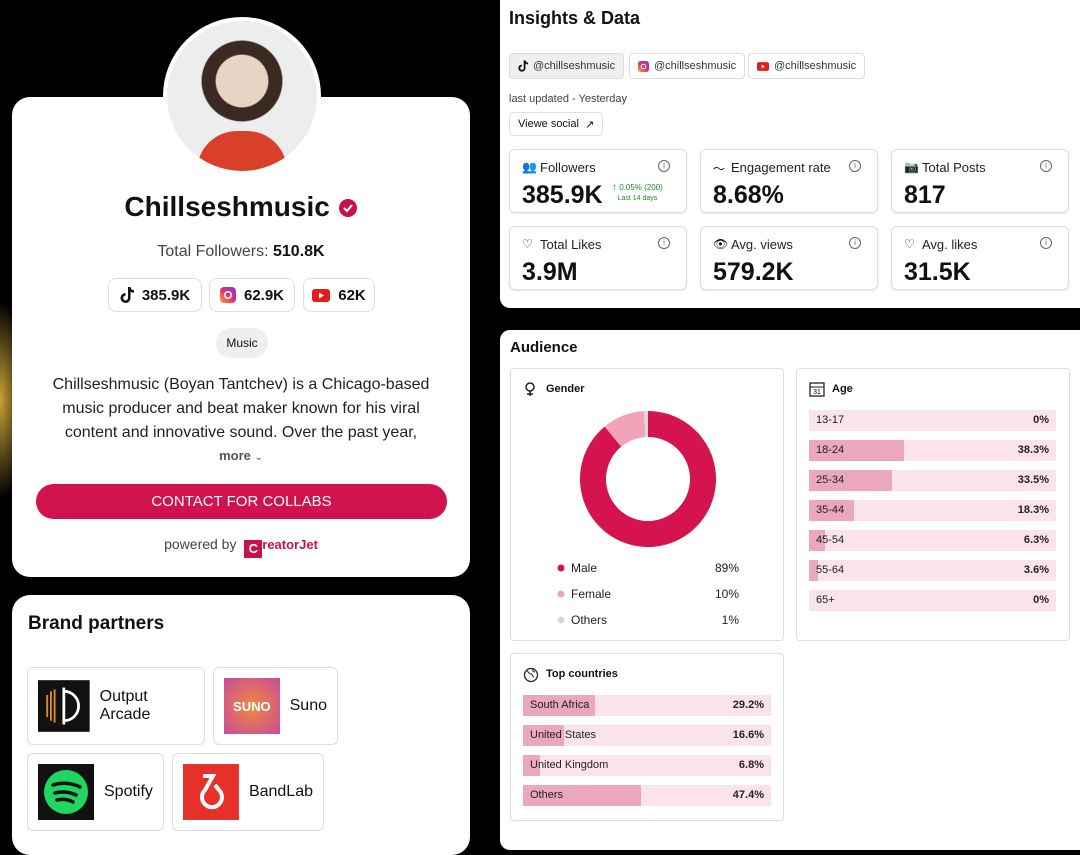  What do you see at coordinates (568, 99) in the screenshot?
I see `last-updated: last updated - Yesterday` at bounding box center [568, 99].